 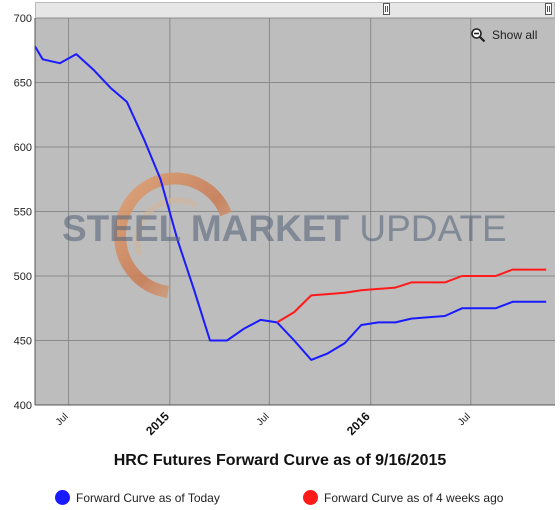 I want to click on navigator-right-handle, so click(x=548, y=9).